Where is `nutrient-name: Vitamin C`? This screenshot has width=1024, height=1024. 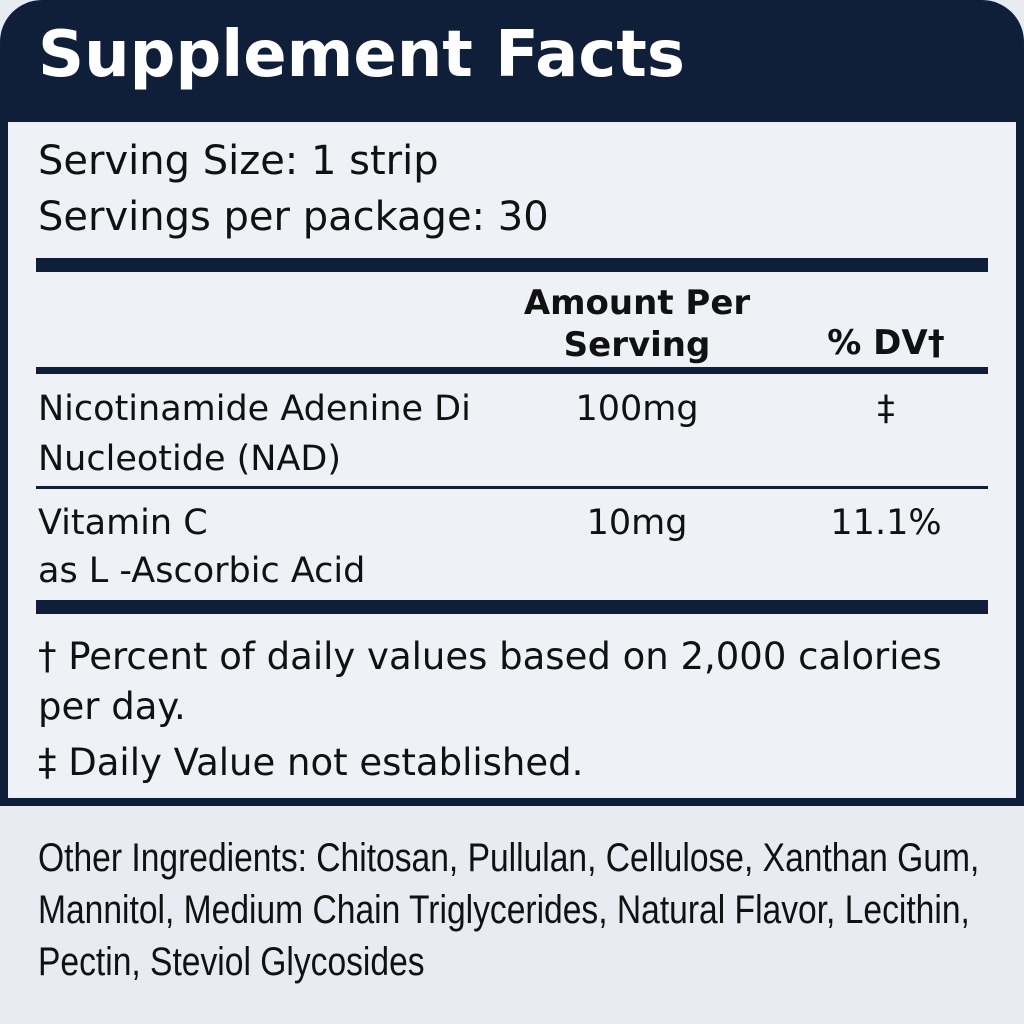
nutrient-name: Vitamin C is located at coordinates (123, 523).